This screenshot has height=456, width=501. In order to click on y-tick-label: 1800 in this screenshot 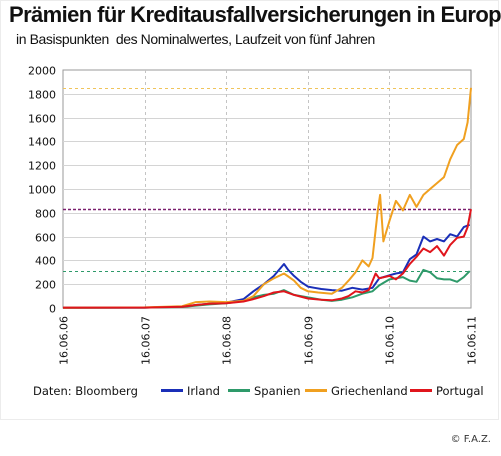, I will do `click(42, 95)`.